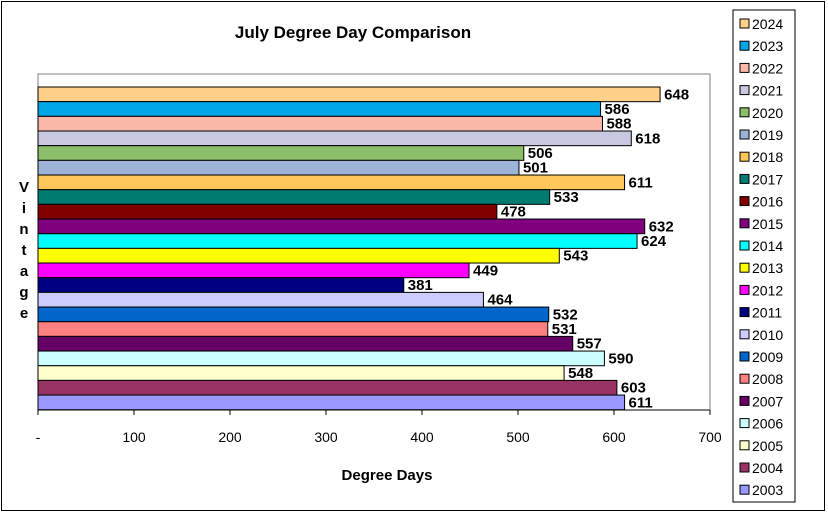  What do you see at coordinates (589, 344) in the screenshot?
I see `data-label-2007: 557` at bounding box center [589, 344].